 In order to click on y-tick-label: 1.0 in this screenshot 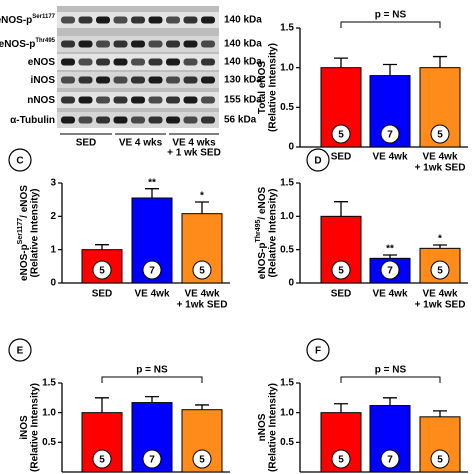, I will do `click(49, 412)`.